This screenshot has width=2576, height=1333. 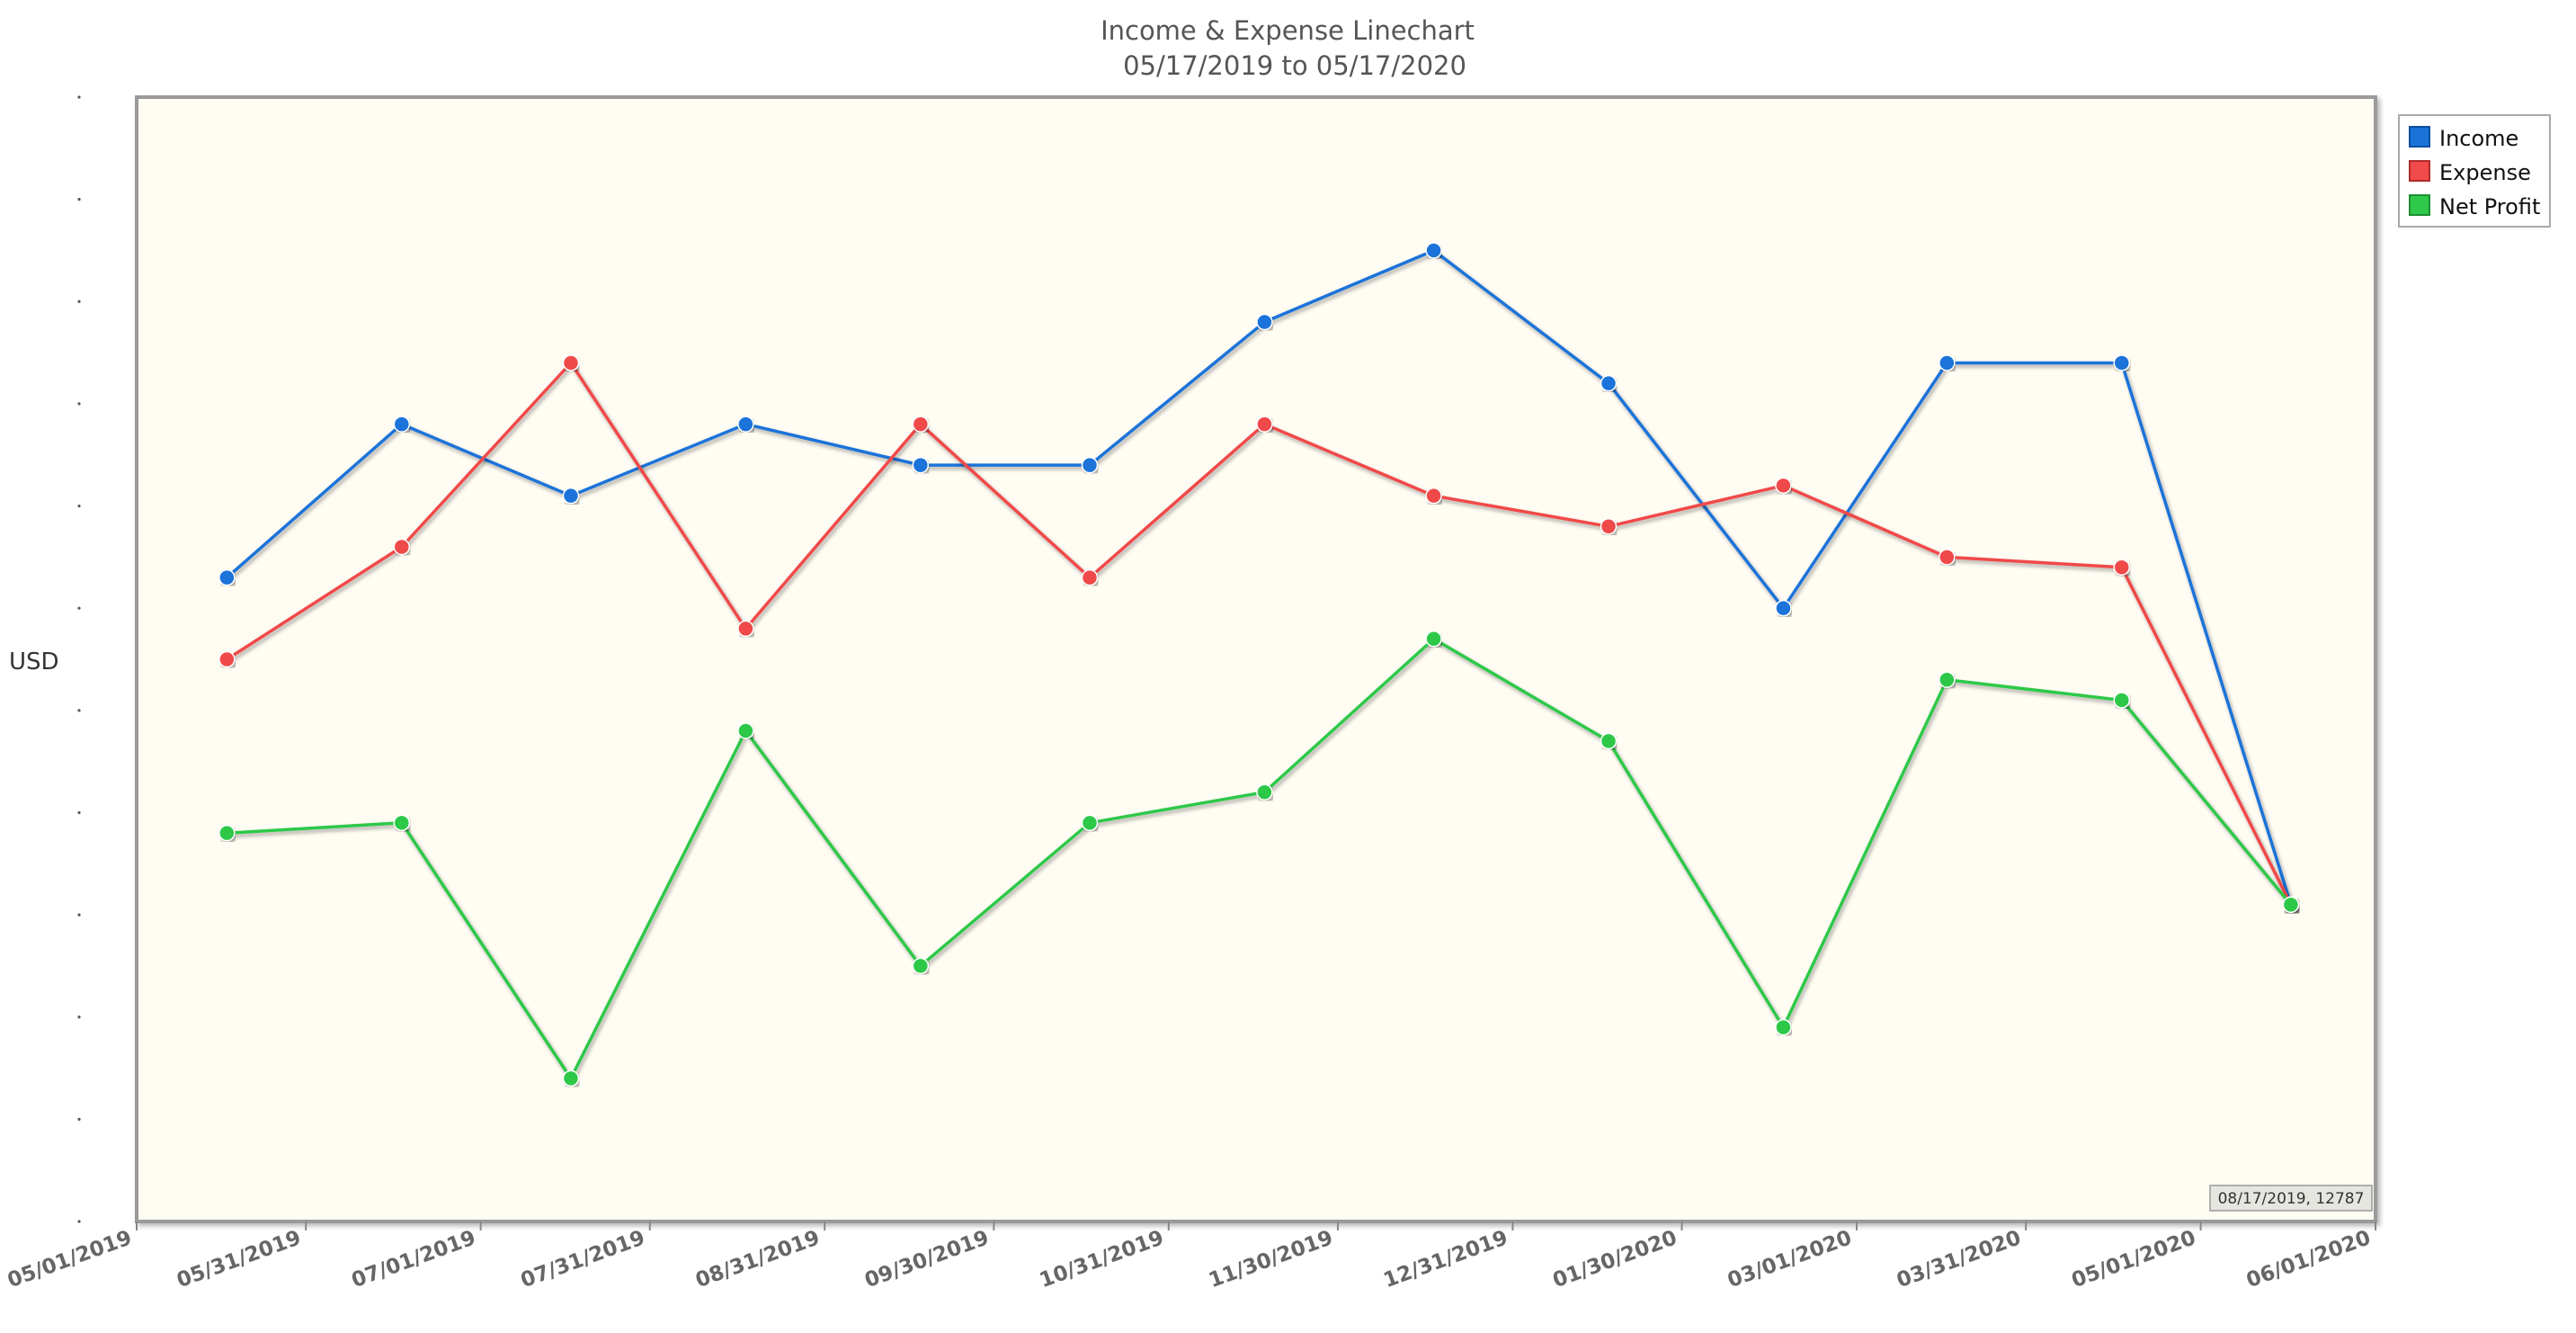 What do you see at coordinates (1959, 1259) in the screenshot?
I see `x-tick-label-11: 03/31/2020` at bounding box center [1959, 1259].